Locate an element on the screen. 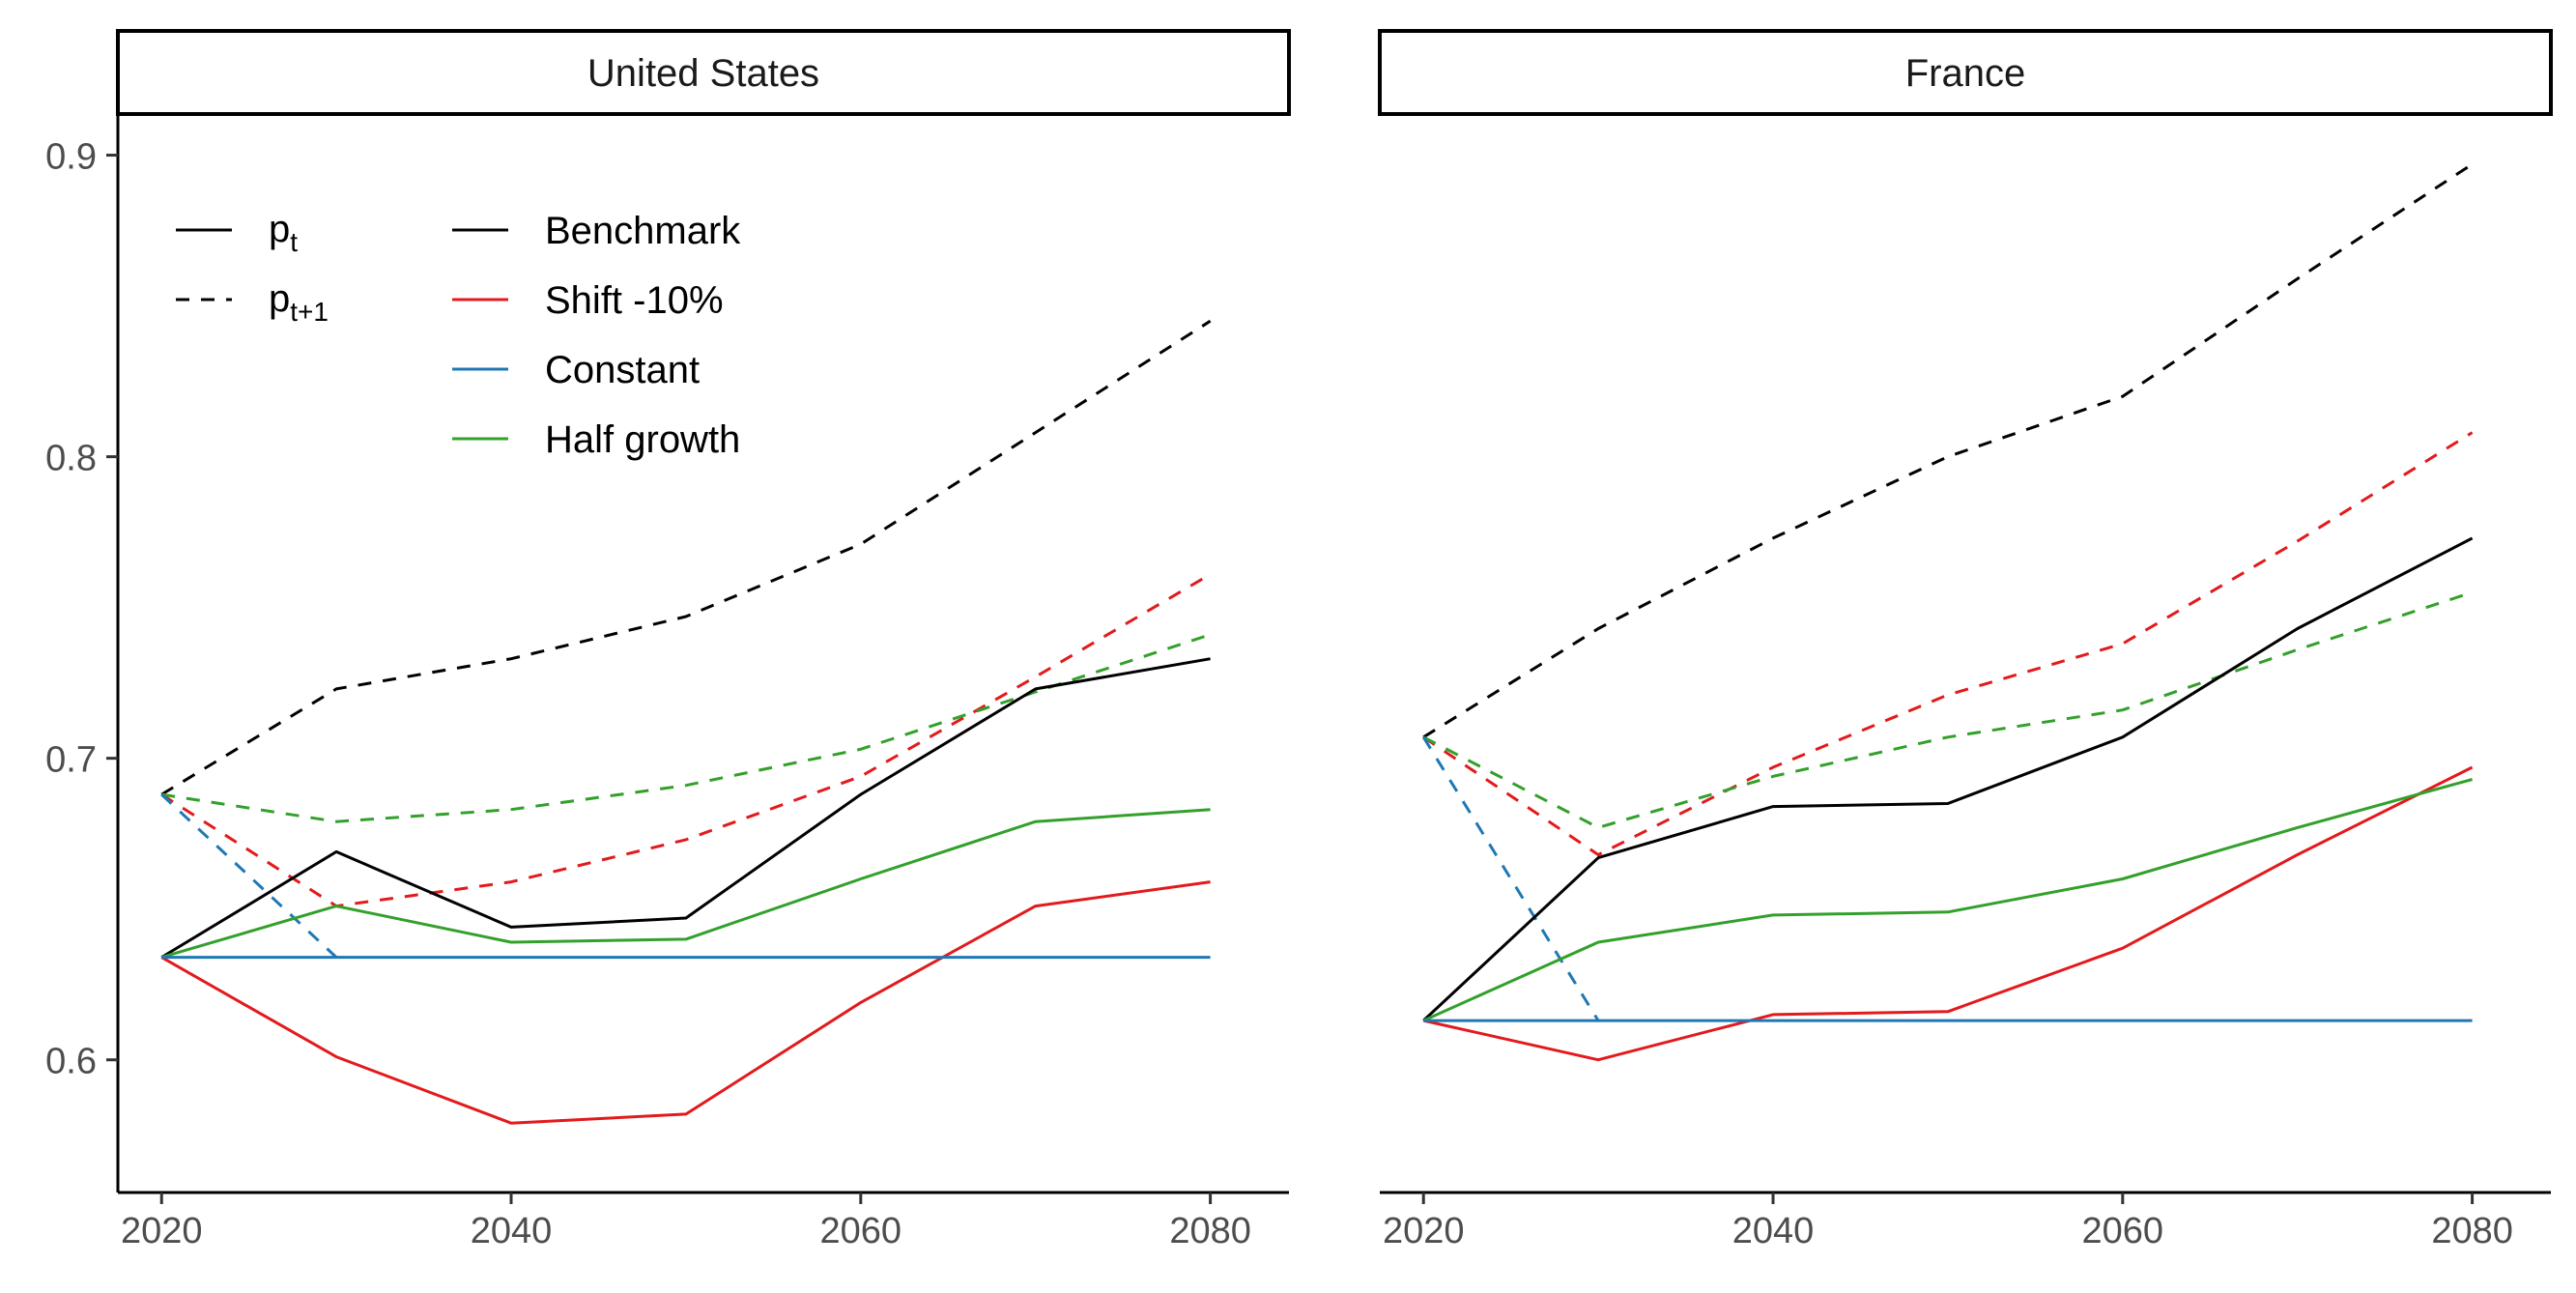  y-tick-label: 0.9 is located at coordinates (71, 157).